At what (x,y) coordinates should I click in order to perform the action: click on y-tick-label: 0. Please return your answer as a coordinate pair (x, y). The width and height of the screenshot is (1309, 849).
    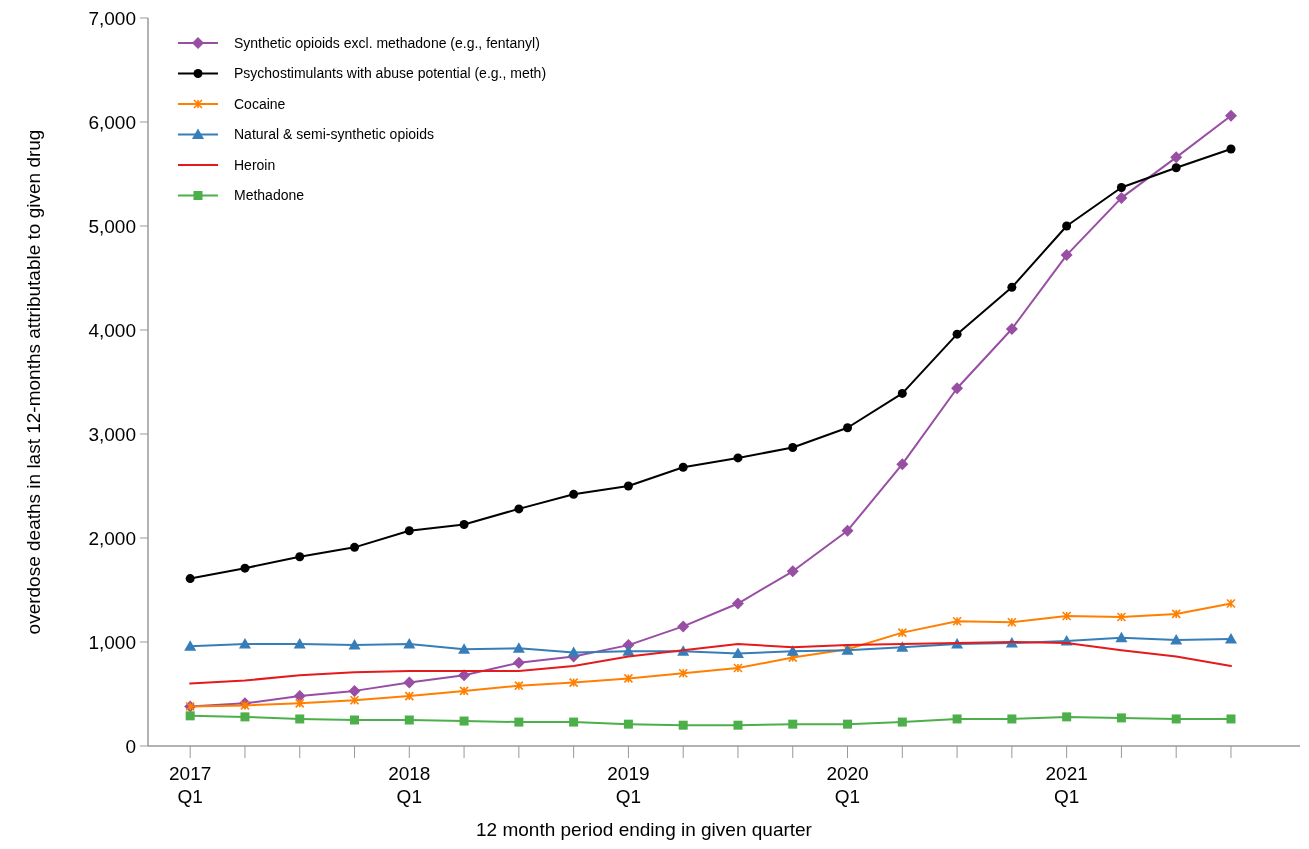
    Looking at the image, I should click on (130, 746).